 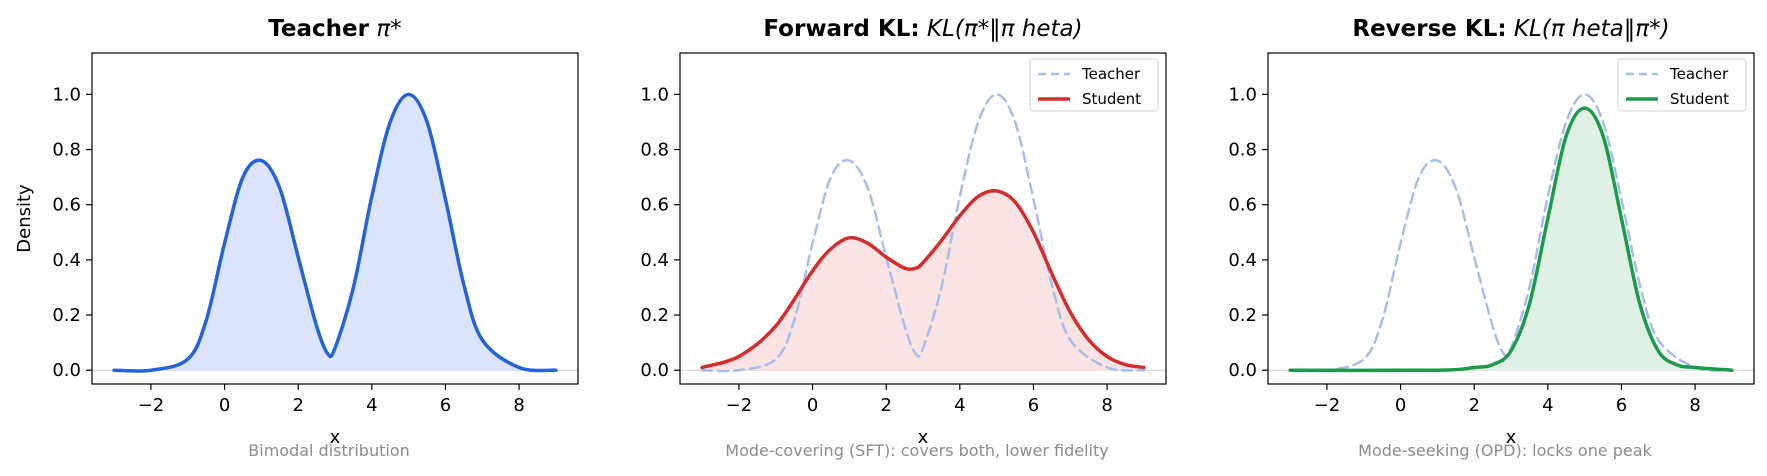 What do you see at coordinates (922, 29) in the screenshot?
I see `chart-title: Forward KL: KL(π*‖π heta)` at bounding box center [922, 29].